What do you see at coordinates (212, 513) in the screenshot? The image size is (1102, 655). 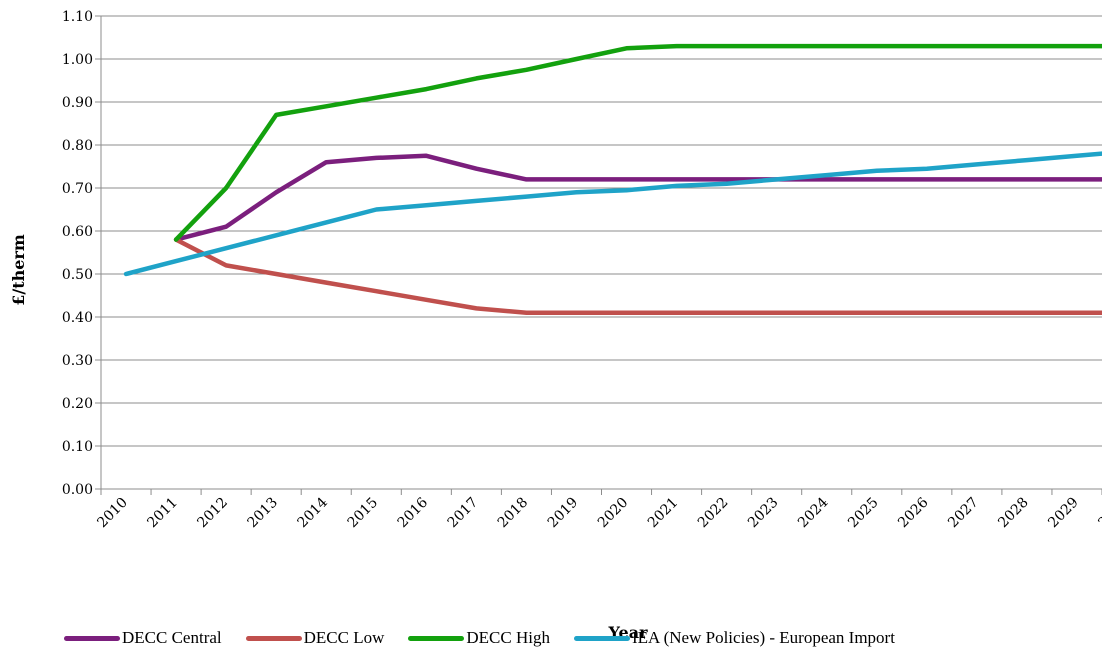 I see `x-tick-label: 2012` at bounding box center [212, 513].